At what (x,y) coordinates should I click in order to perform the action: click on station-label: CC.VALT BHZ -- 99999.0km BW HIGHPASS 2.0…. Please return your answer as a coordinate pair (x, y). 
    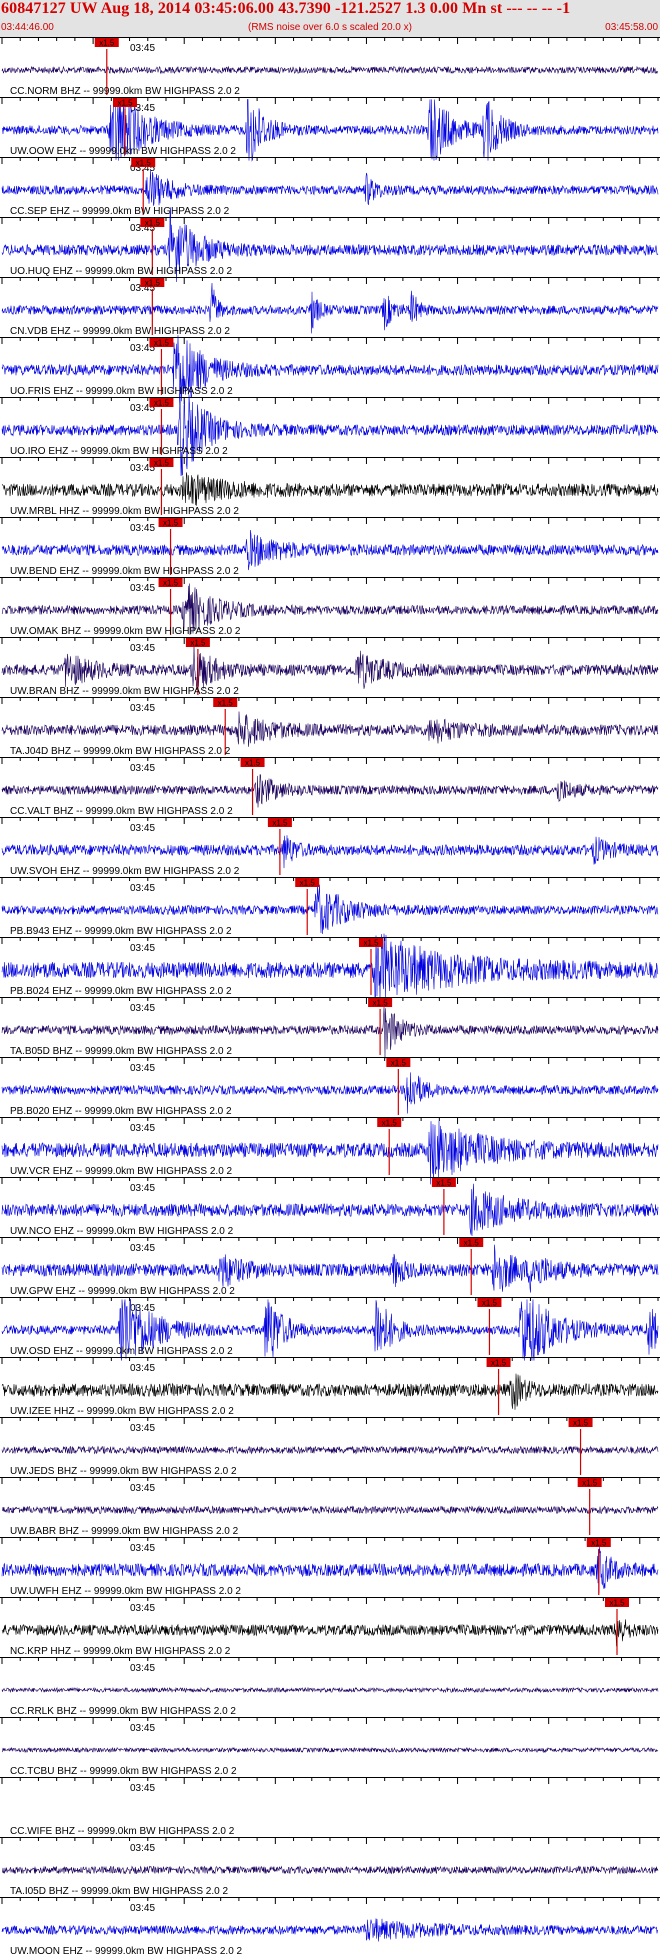
    Looking at the image, I should click on (121, 811).